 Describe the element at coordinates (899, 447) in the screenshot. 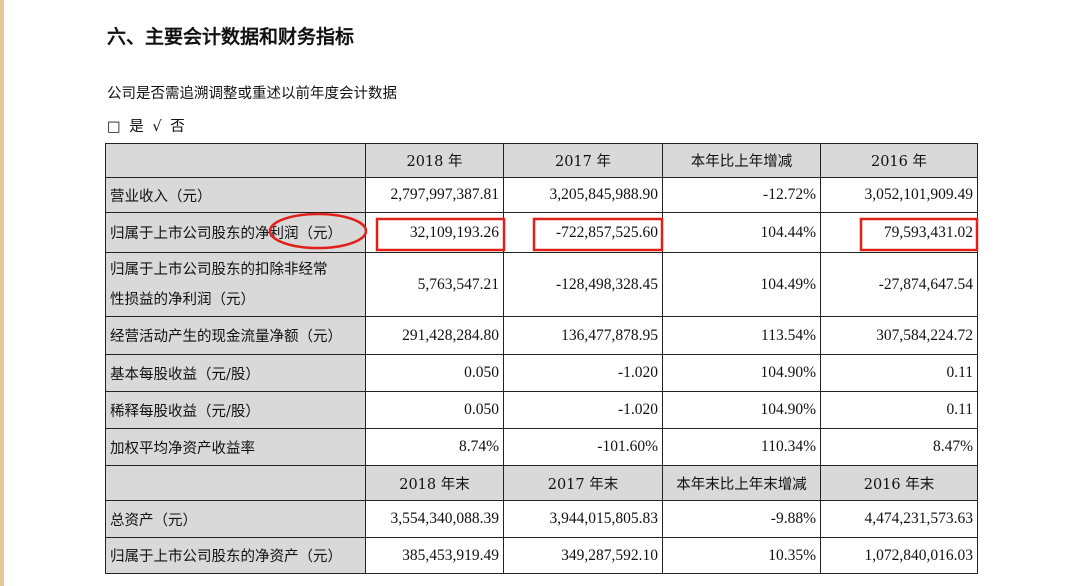

I see `cell: 8.47%` at that location.